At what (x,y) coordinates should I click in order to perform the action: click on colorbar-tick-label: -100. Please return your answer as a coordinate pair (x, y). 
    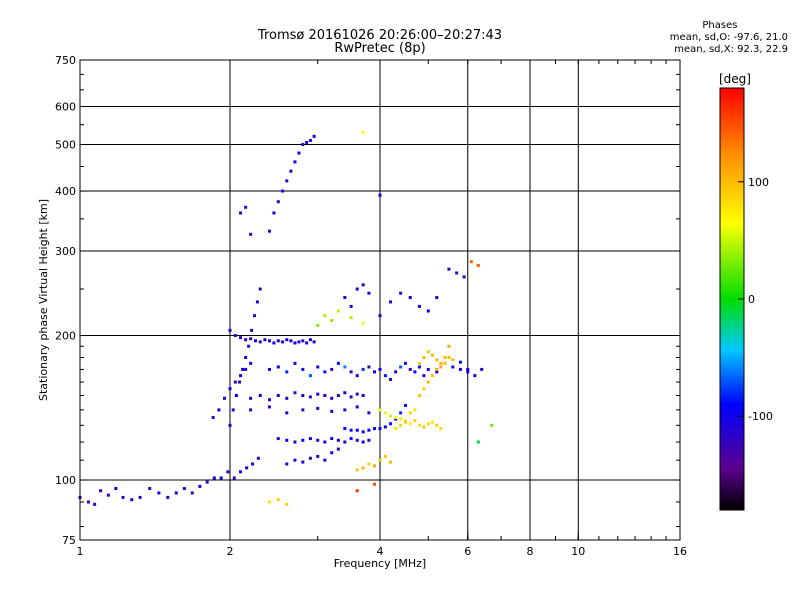
    Looking at the image, I should click on (760, 416).